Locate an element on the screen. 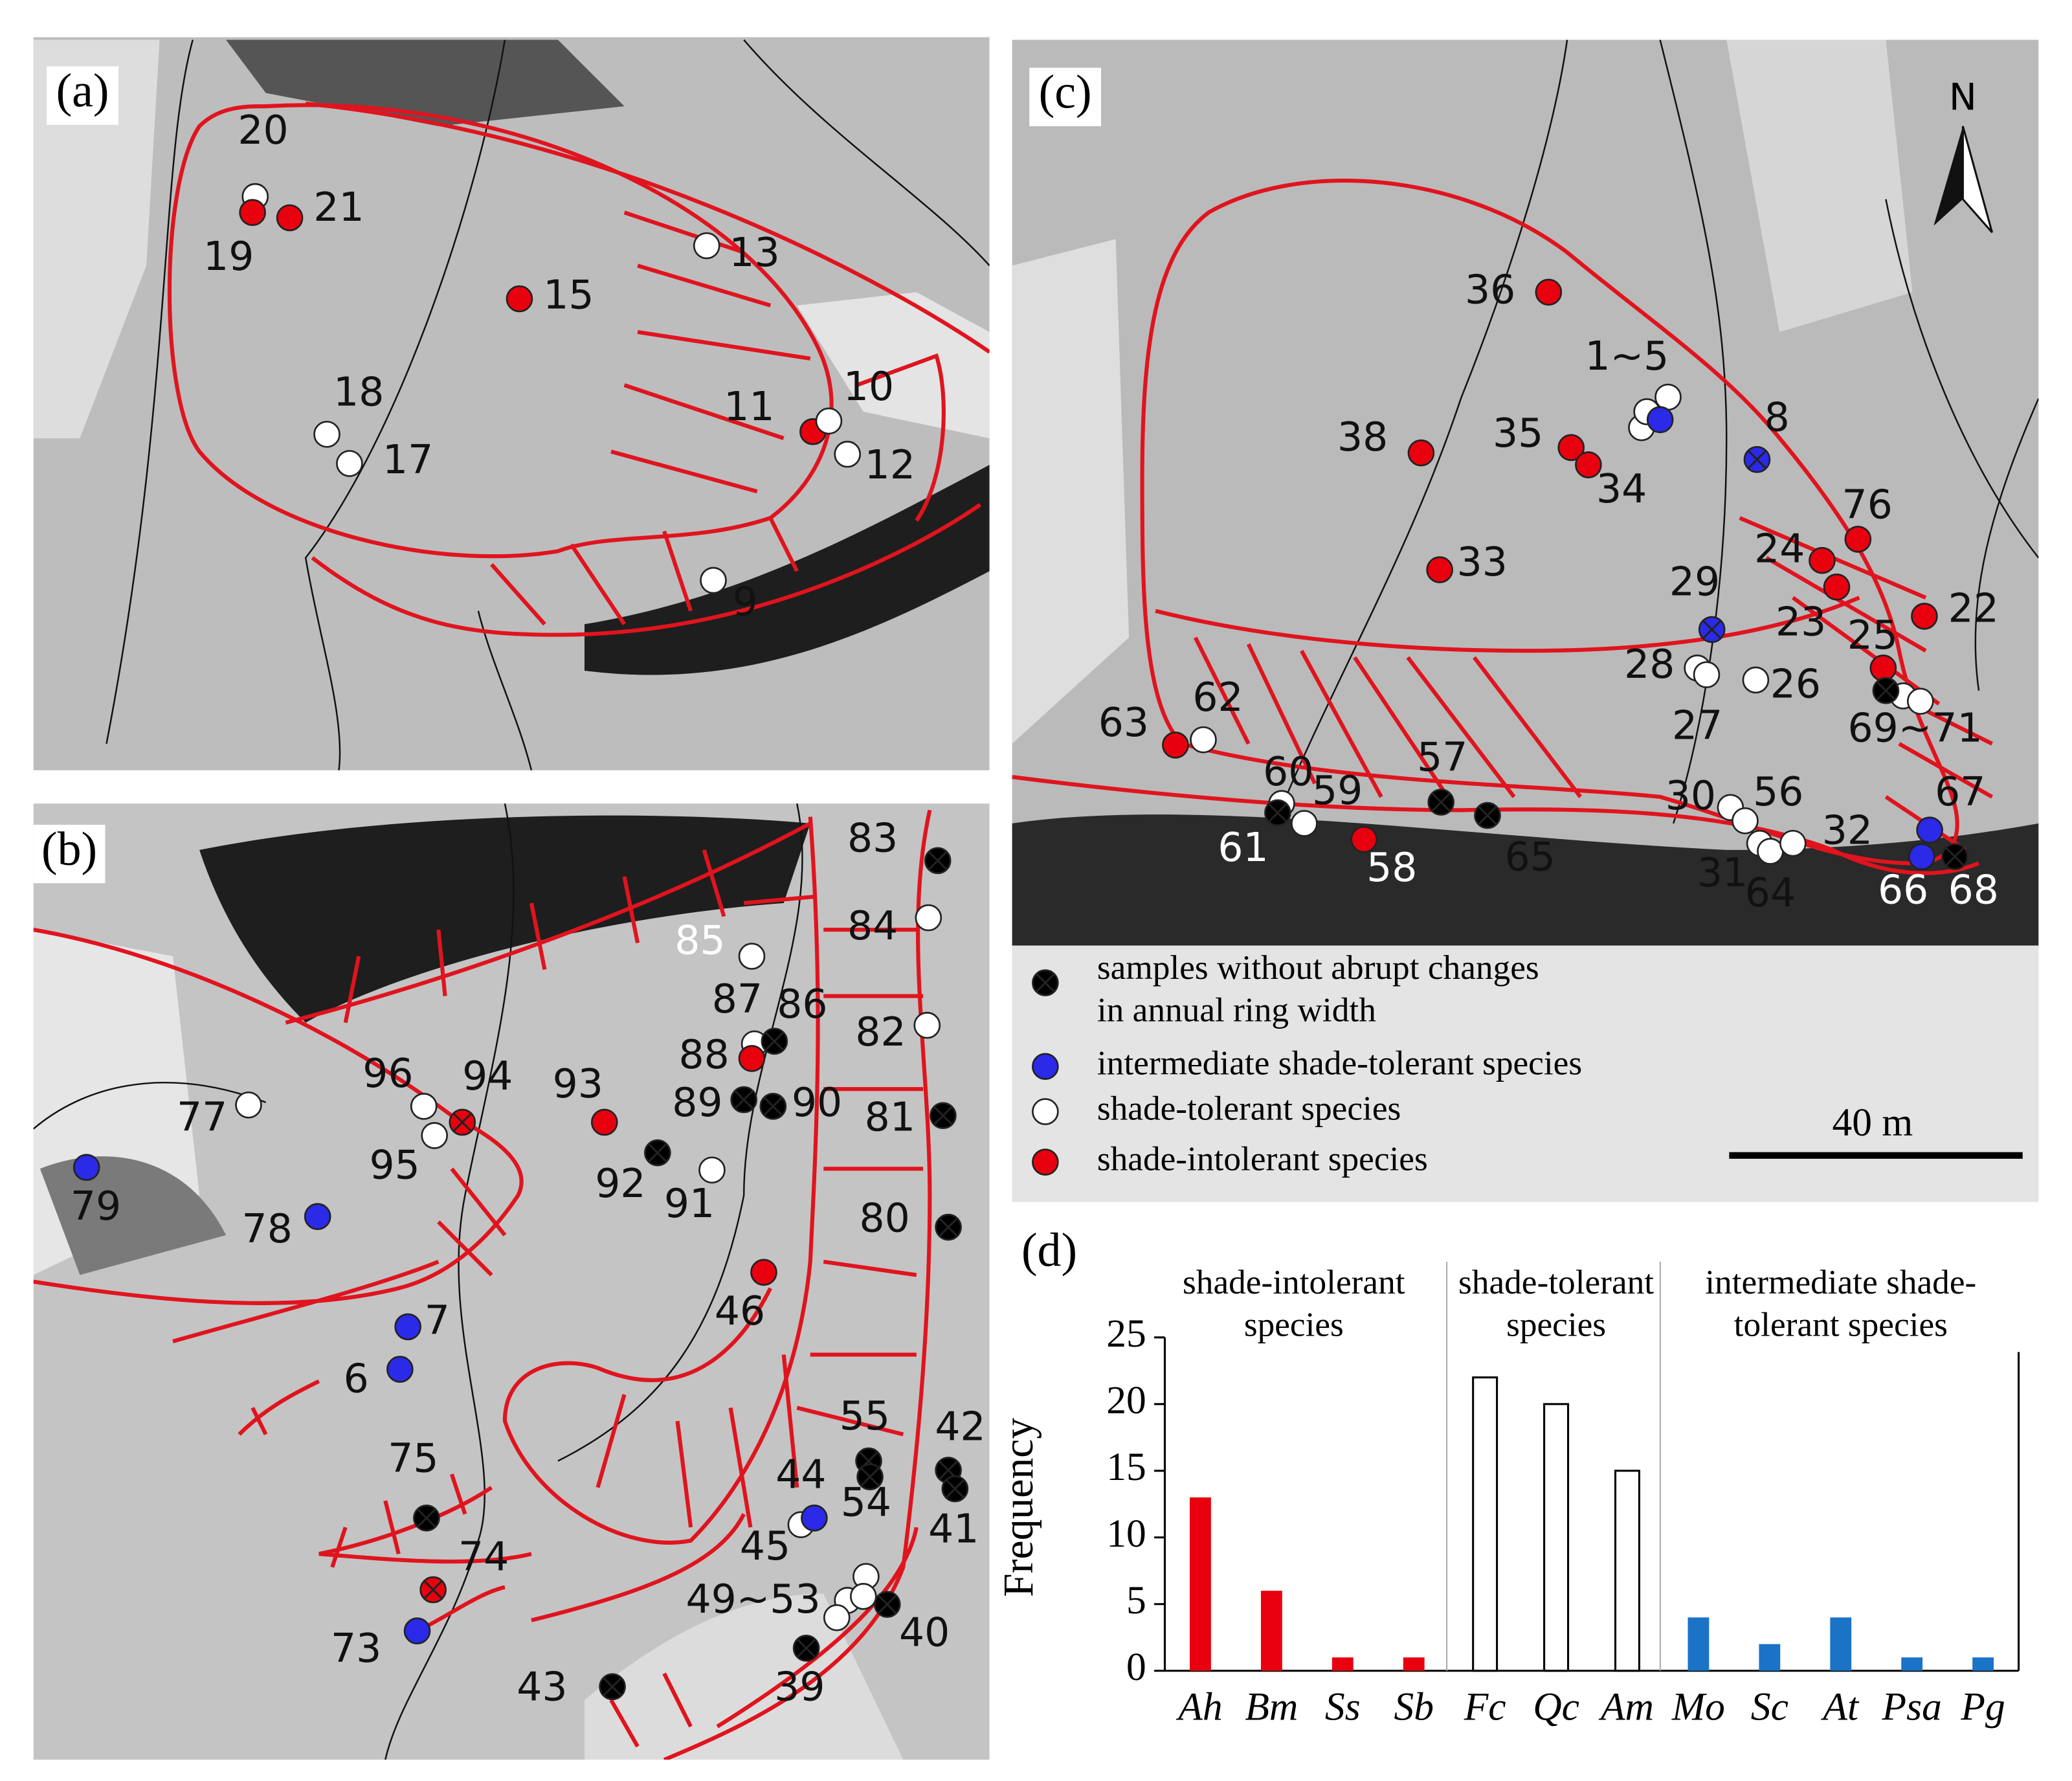  point-label: 94 is located at coordinates (487, 1076).